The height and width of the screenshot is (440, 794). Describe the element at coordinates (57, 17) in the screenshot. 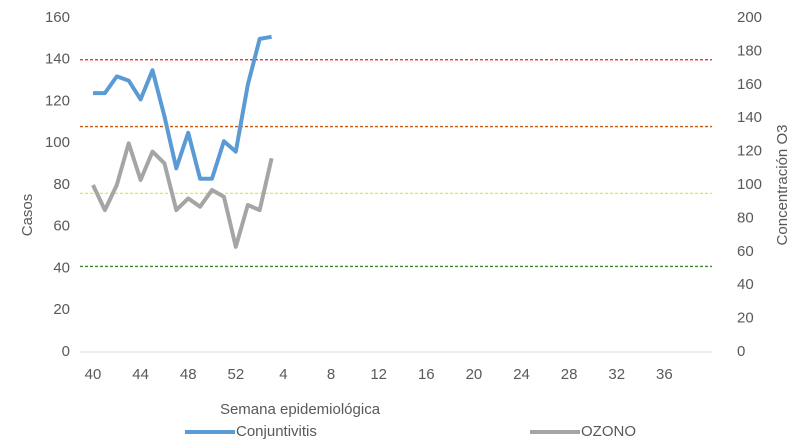

I see `y-tick-label: 160` at that location.